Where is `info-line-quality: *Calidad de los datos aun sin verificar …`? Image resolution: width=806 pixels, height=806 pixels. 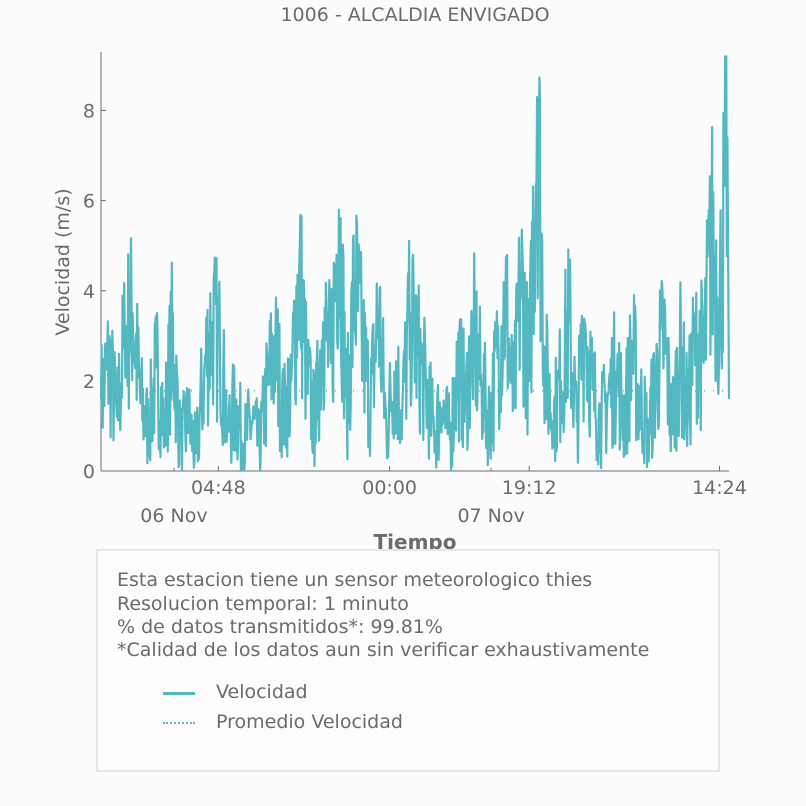
info-line-quality: *Calidad de los datos aun sin verificar … is located at coordinates (383, 650).